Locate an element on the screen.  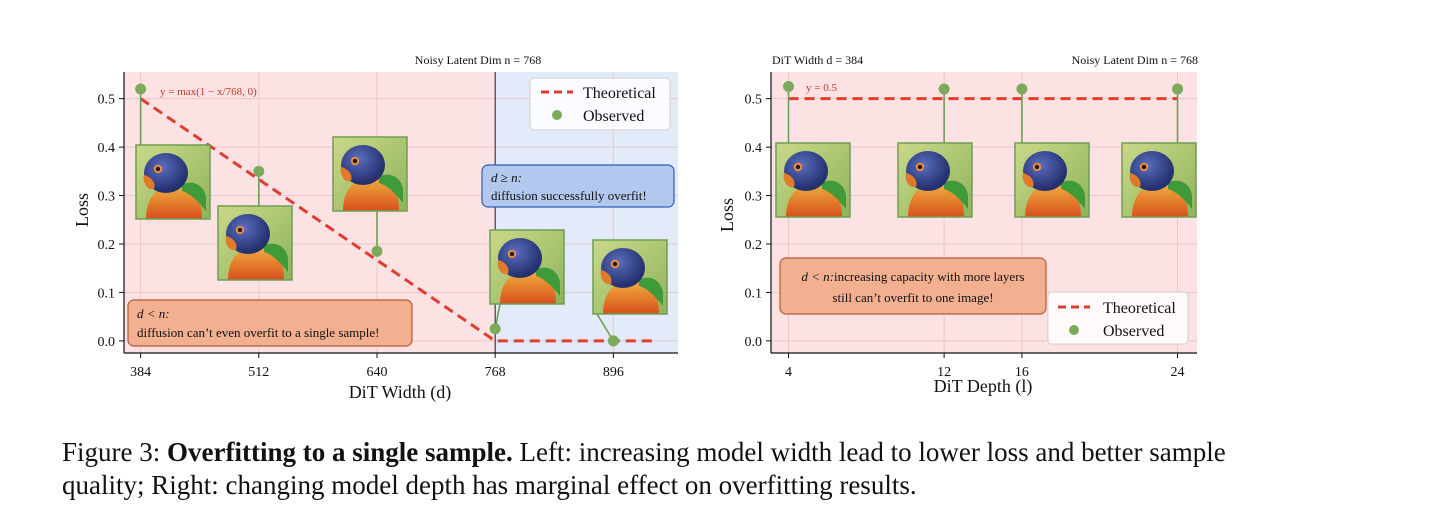
right-chart-title-right: Noisy Latent Dim n = 768 is located at coordinates (1135, 60).